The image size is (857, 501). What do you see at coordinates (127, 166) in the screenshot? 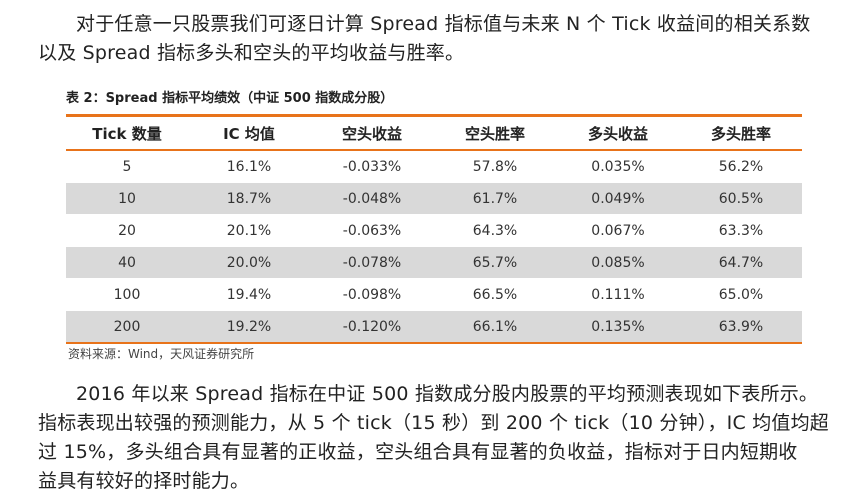
I see `cell-tick-count: 5` at bounding box center [127, 166].